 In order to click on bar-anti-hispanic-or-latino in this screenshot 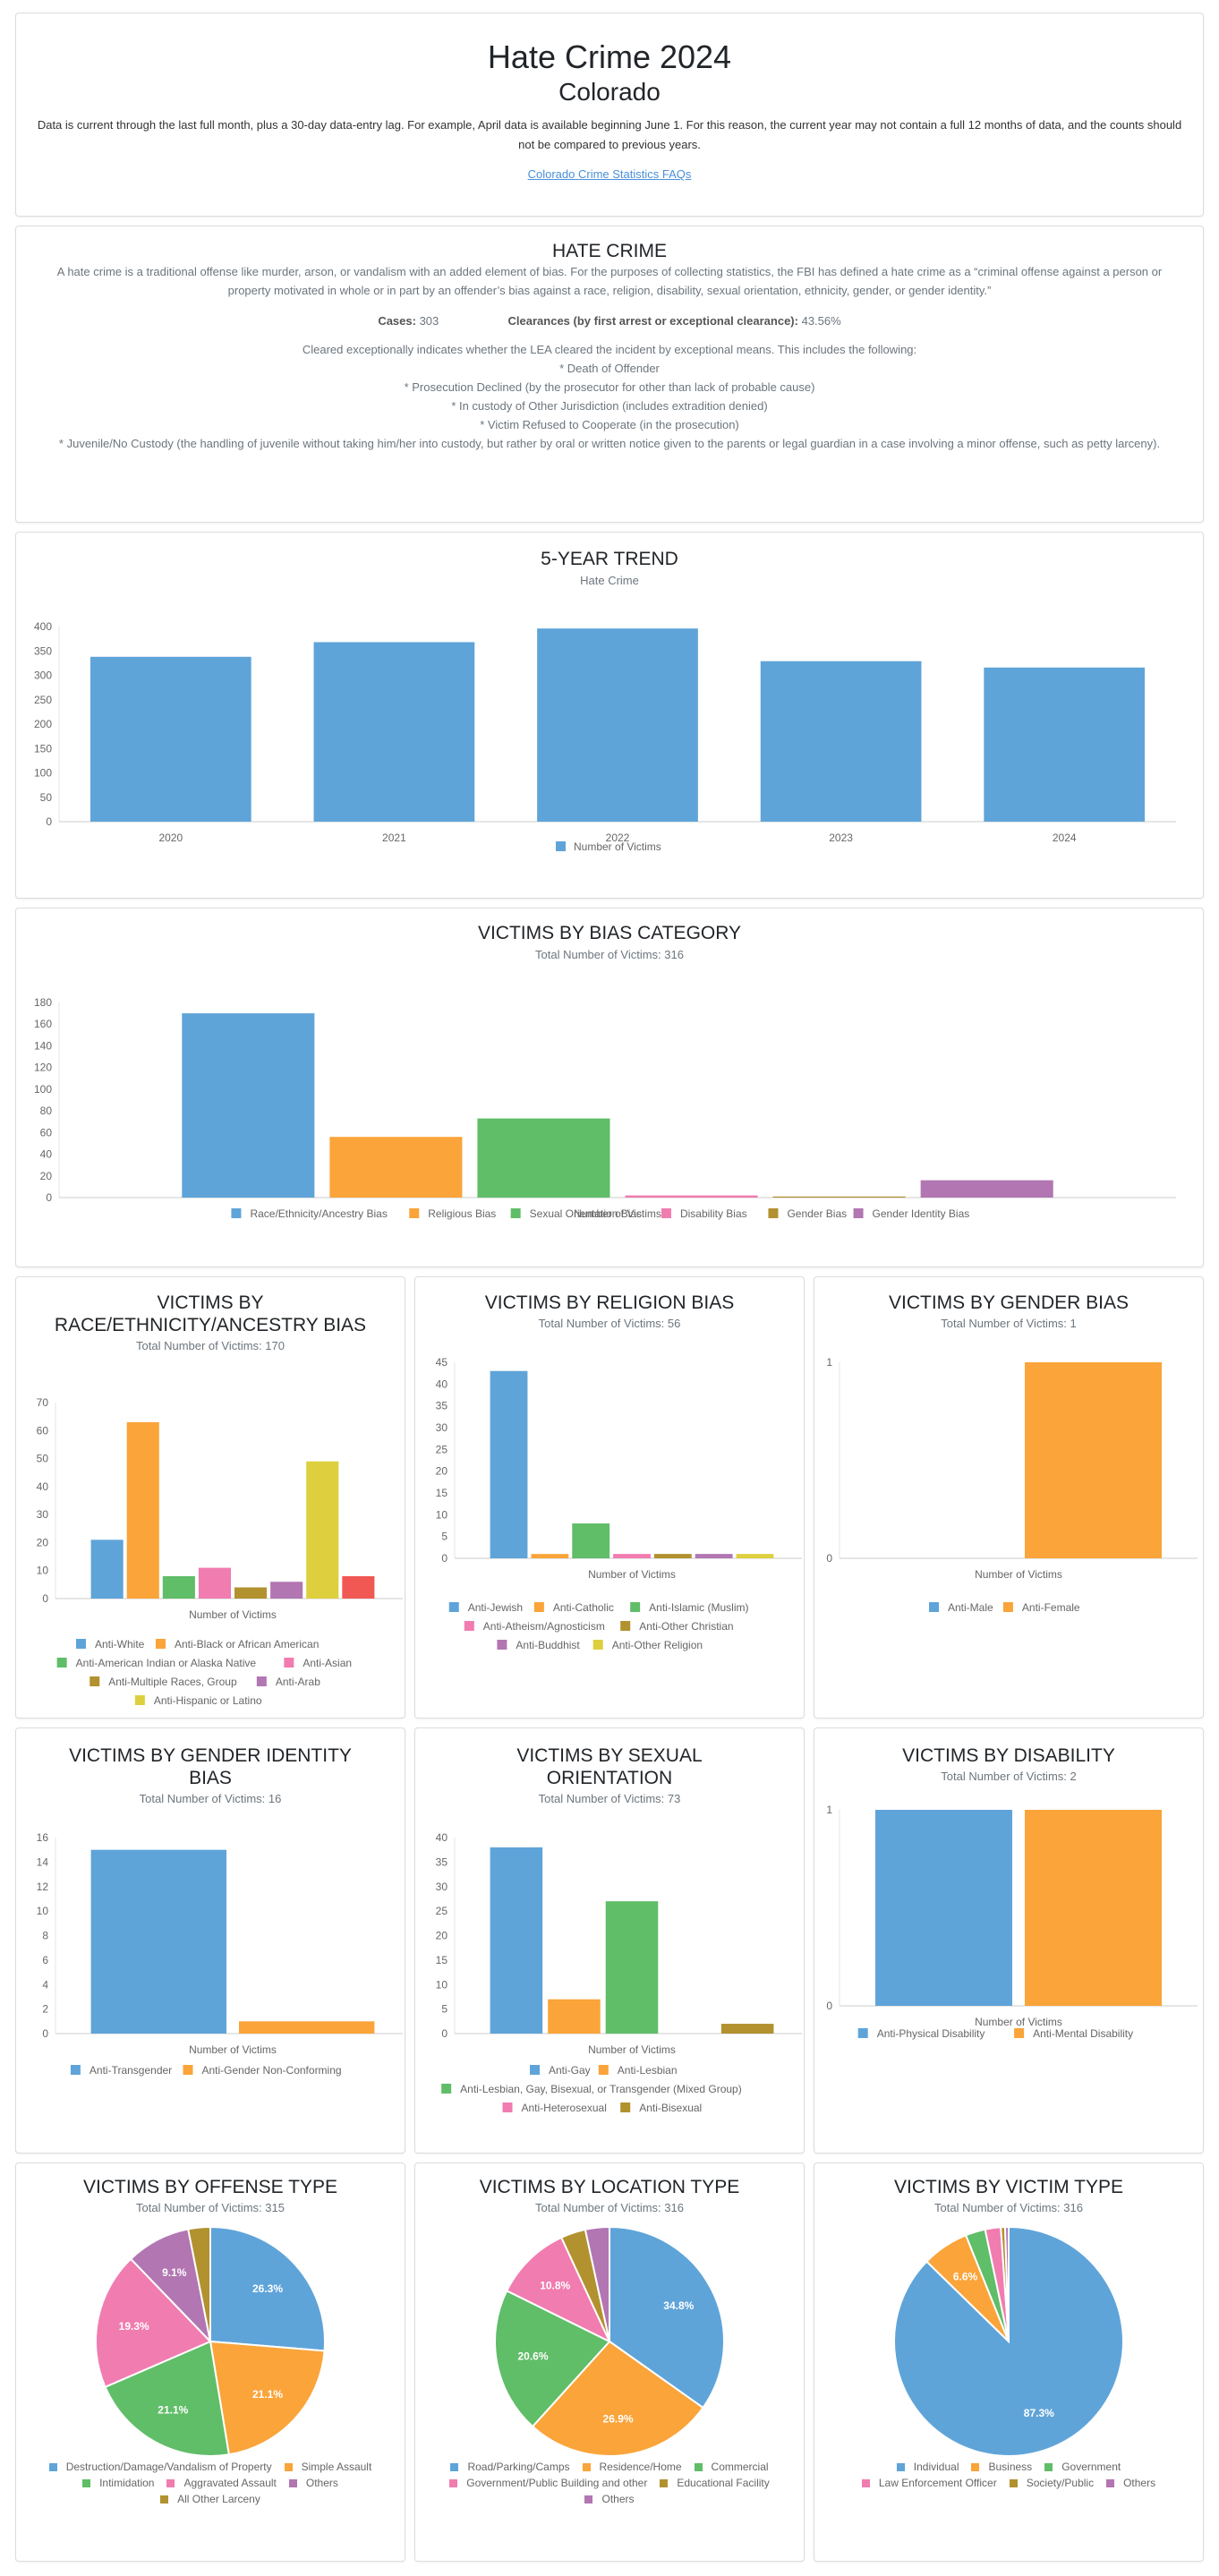, I will do `click(322, 1530)`.